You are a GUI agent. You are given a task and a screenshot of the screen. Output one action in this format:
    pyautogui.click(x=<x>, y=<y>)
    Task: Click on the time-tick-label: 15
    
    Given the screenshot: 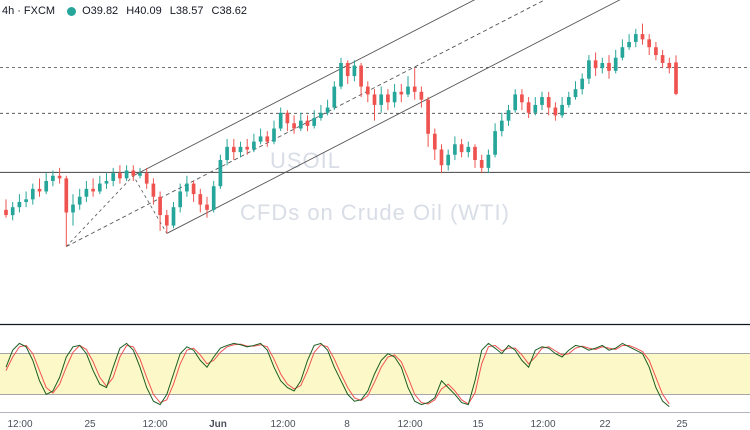 What is the action you would take?
    pyautogui.click(x=478, y=424)
    